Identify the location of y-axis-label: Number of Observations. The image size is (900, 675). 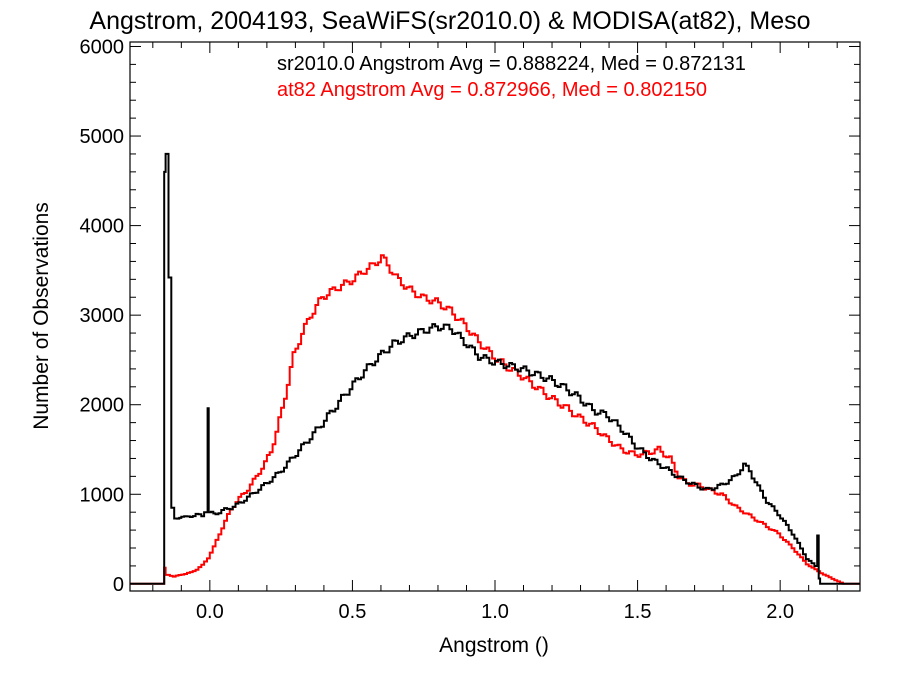
(41, 316).